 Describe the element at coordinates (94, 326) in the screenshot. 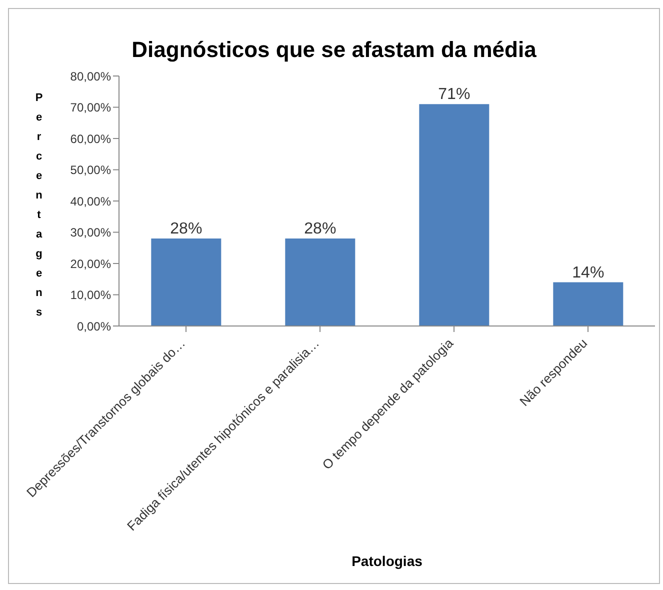

I see `y-tick-label: 0,00%` at that location.